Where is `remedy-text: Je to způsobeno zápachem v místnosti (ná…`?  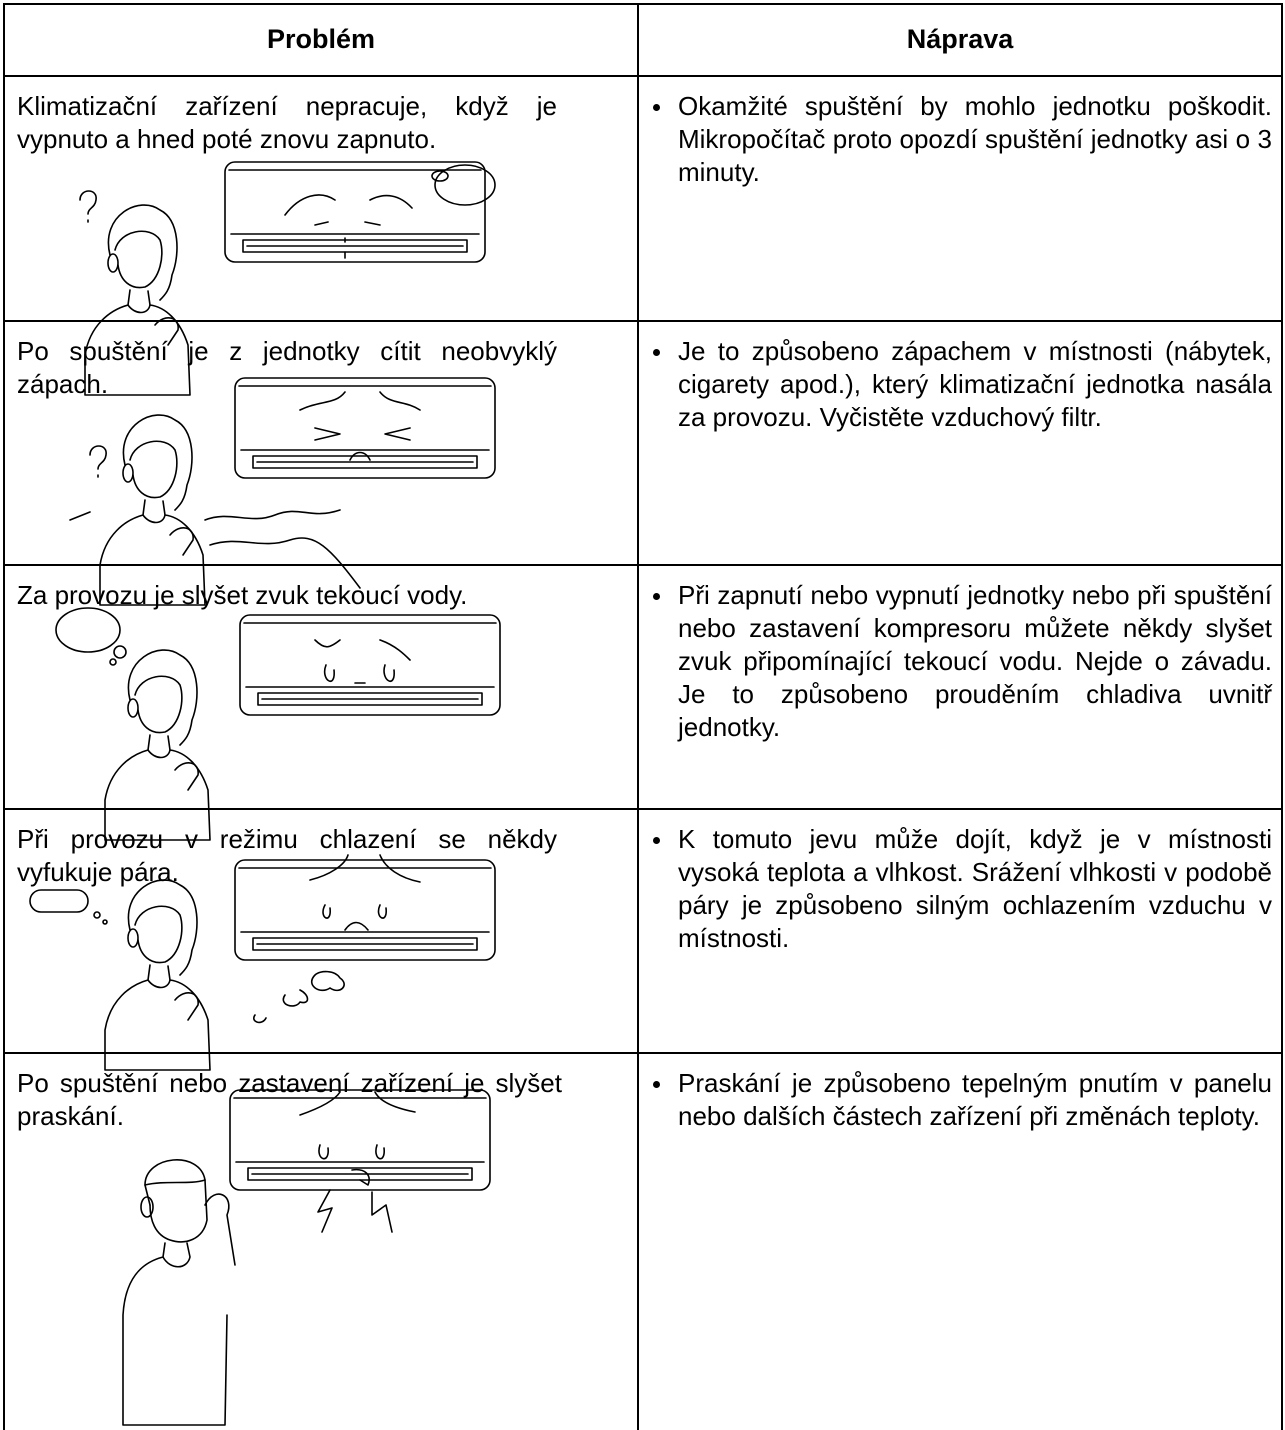 remedy-text: Je to způsobeno zápachem v místnosti (ná… is located at coordinates (975, 384).